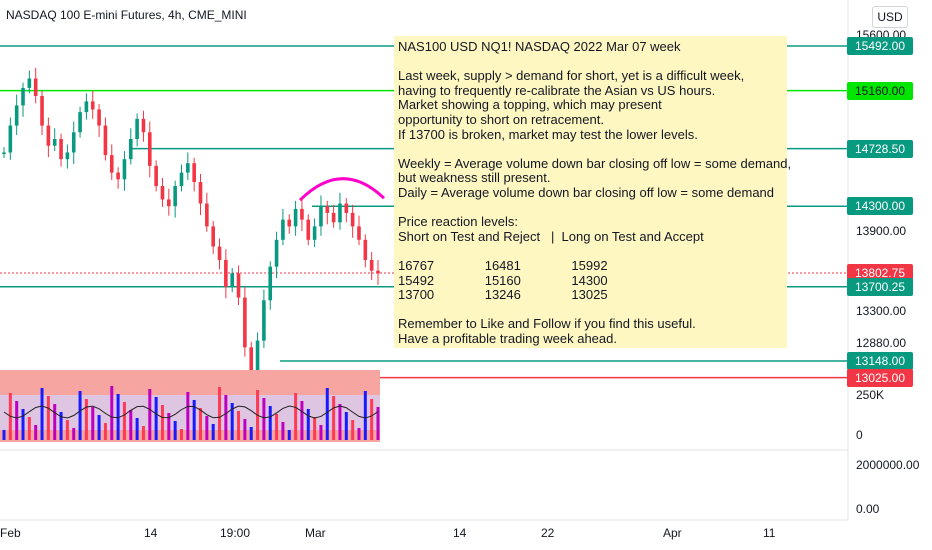  I want to click on oscillator-axis-label: 0.00, so click(868, 509).